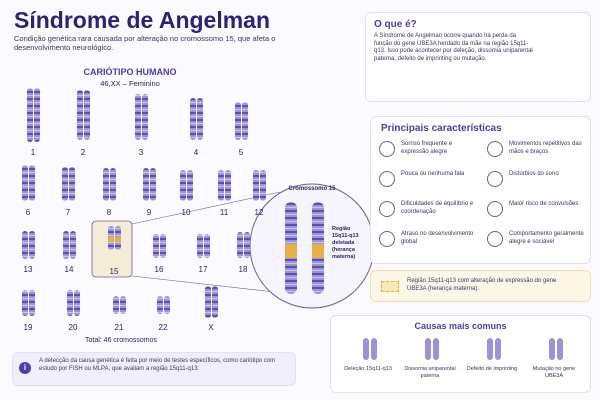 The image size is (600, 400). Describe the element at coordinates (554, 372) in the screenshot. I see `cause-text: Mutação no gene UBE3A` at that location.